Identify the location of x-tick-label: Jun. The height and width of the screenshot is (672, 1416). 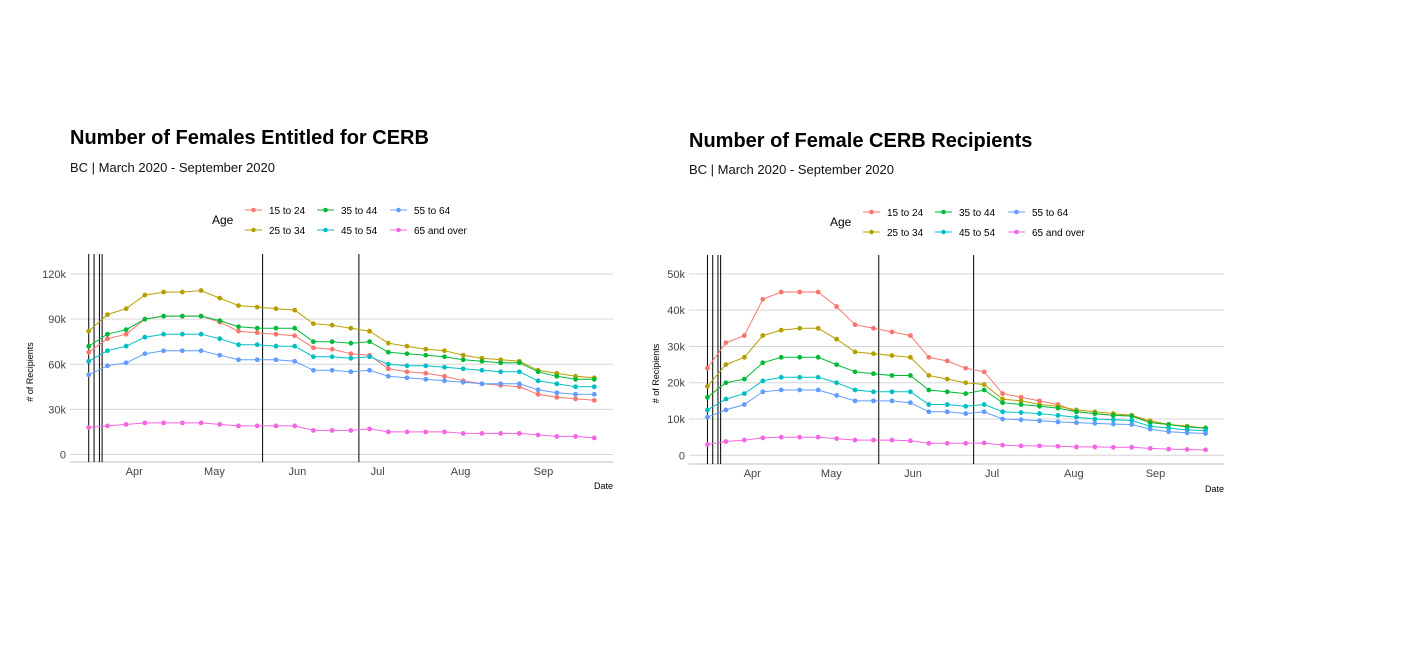
(297, 472).